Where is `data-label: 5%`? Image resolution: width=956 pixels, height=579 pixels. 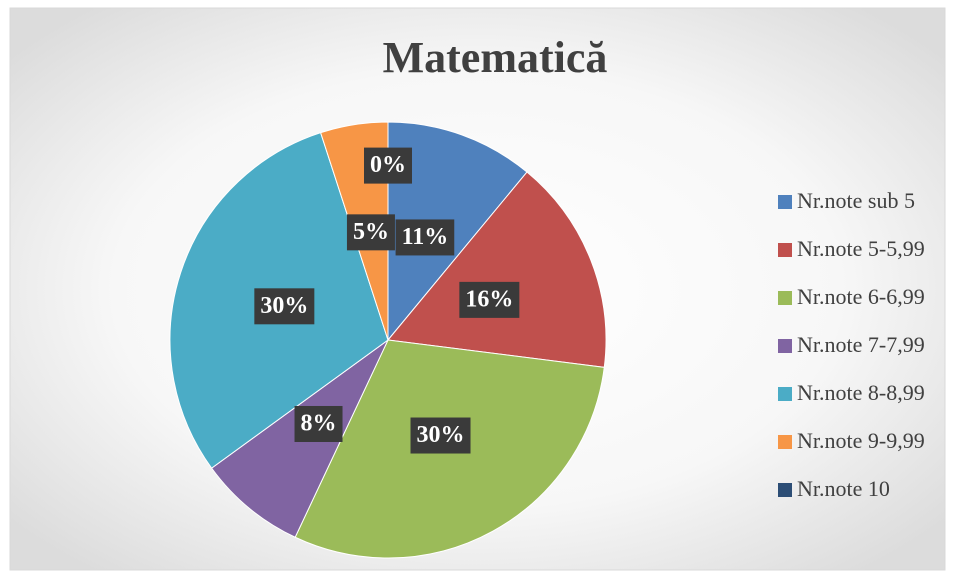 data-label: 5% is located at coordinates (371, 232).